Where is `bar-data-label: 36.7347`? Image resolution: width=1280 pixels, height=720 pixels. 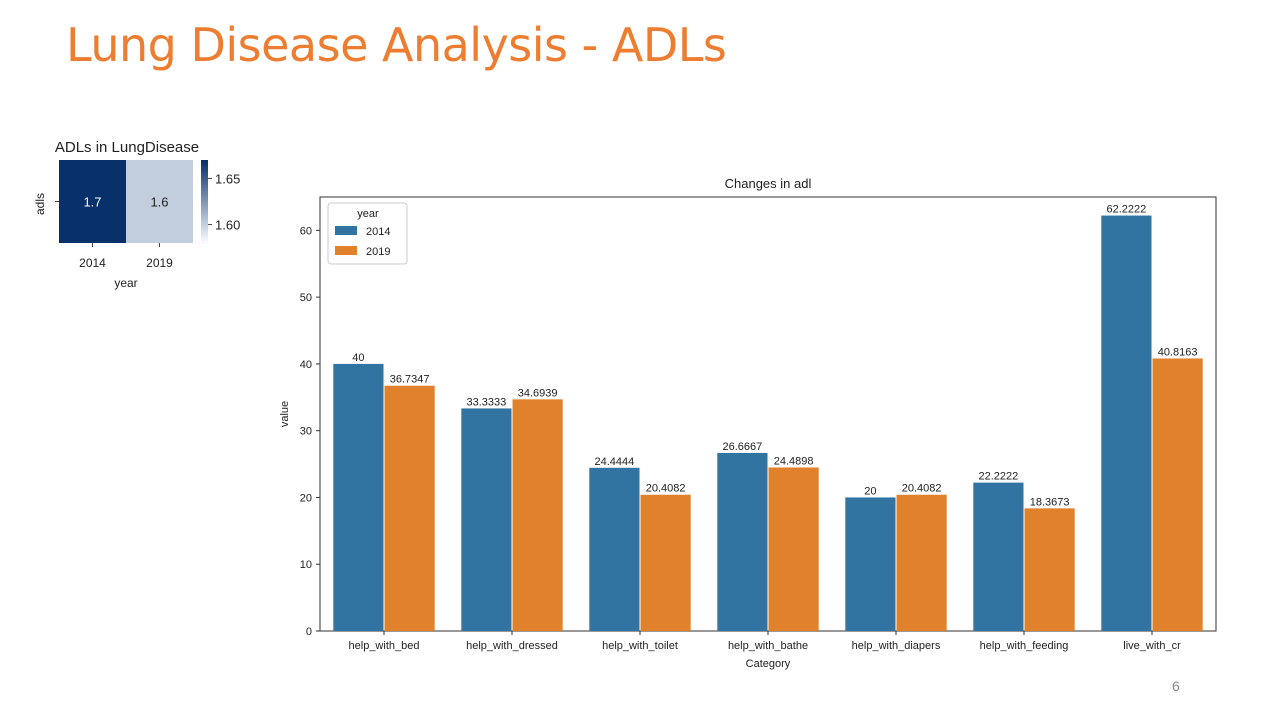 bar-data-label: 36.7347 is located at coordinates (410, 380).